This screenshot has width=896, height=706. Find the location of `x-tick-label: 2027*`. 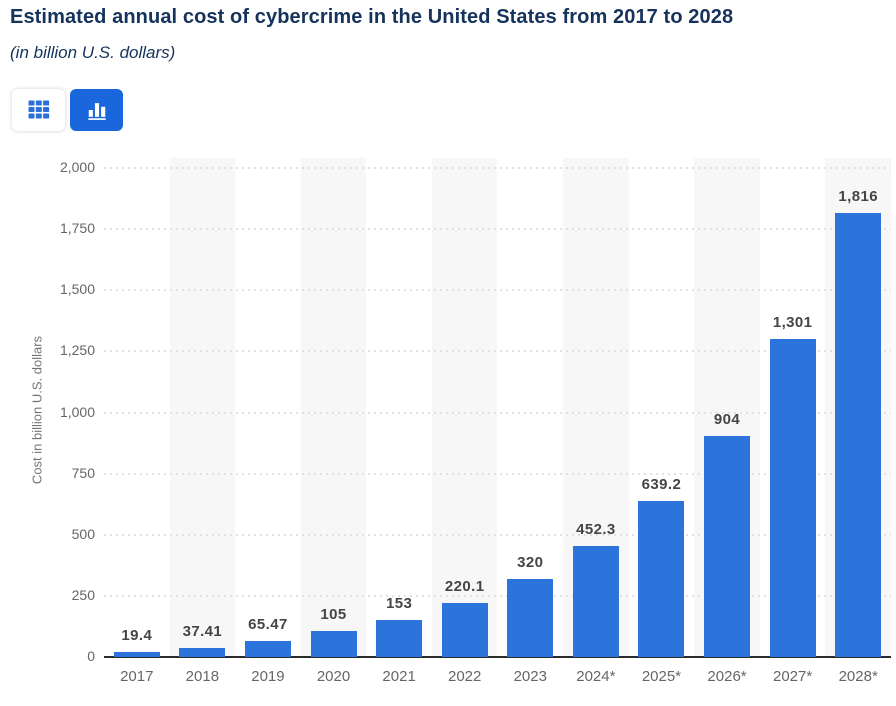

x-tick-label: 2027* is located at coordinates (793, 676).